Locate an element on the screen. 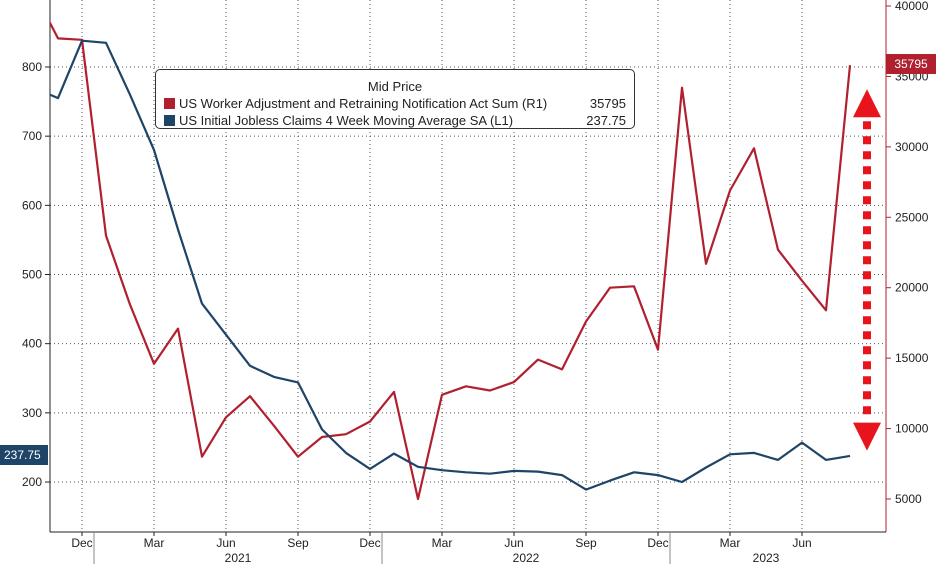 The image size is (940, 569). legend-swatch-warn is located at coordinates (169, 103).